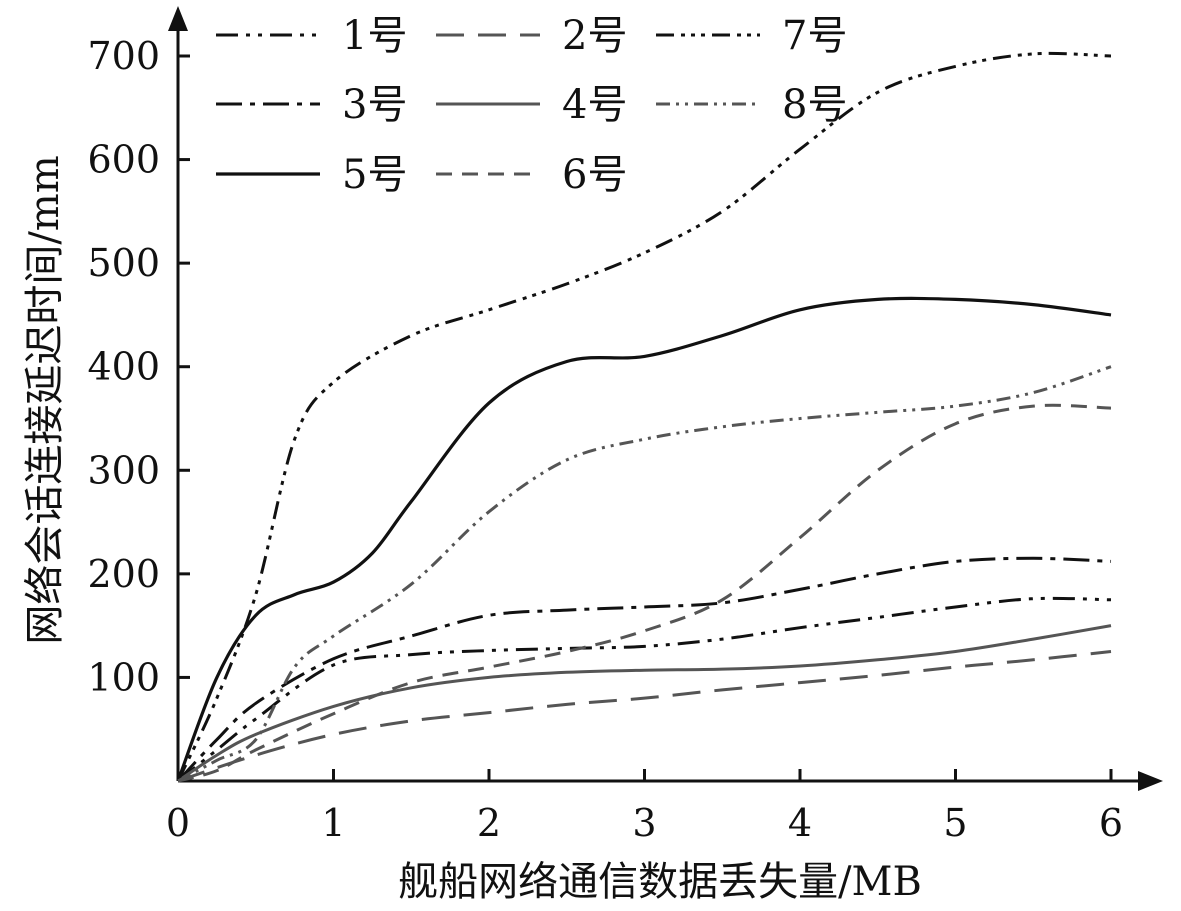 Image resolution: width=1181 pixels, height=911 pixels. I want to click on legend-item: 1号, so click(311, 36).